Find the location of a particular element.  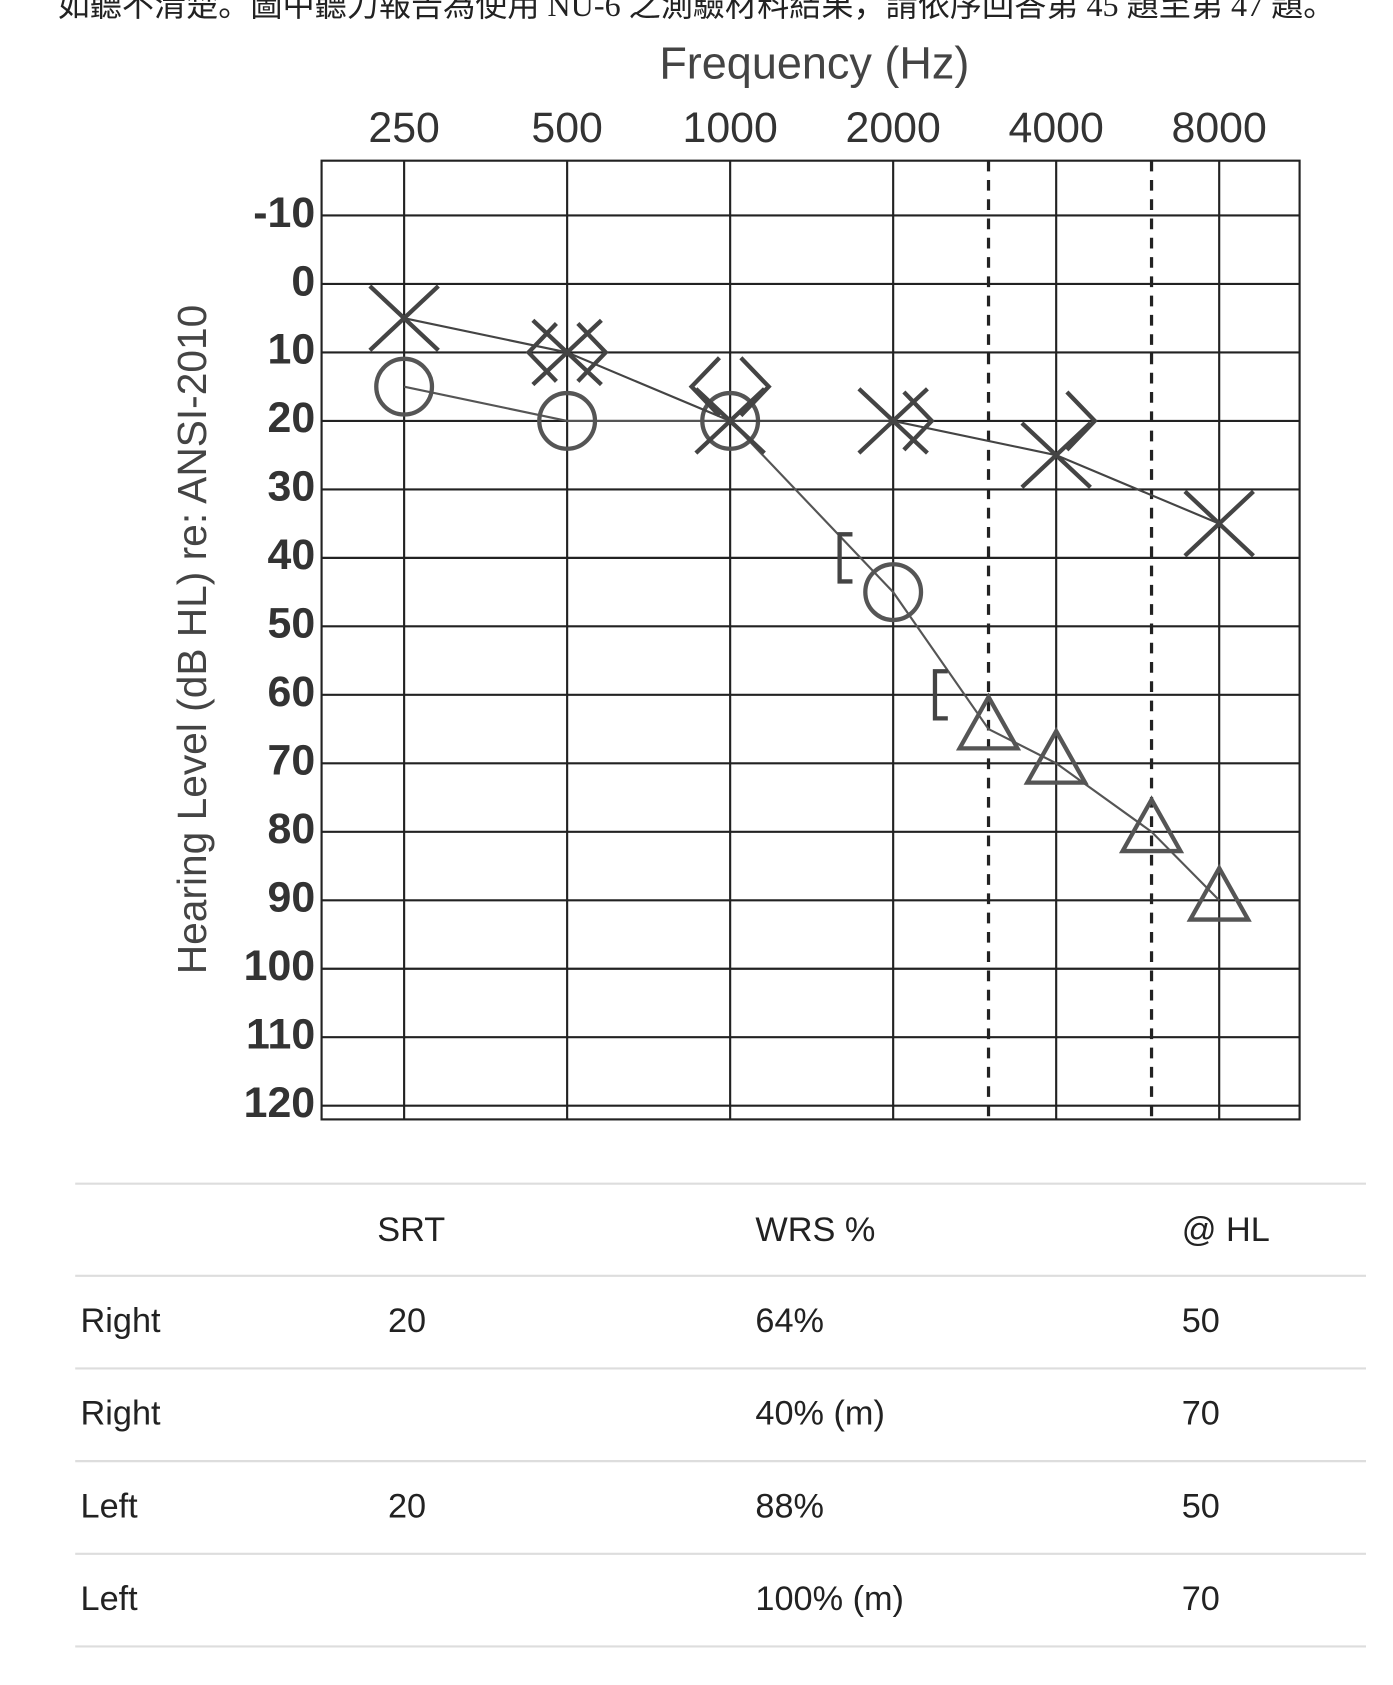

table-header: SRT is located at coordinates (411, 1230).